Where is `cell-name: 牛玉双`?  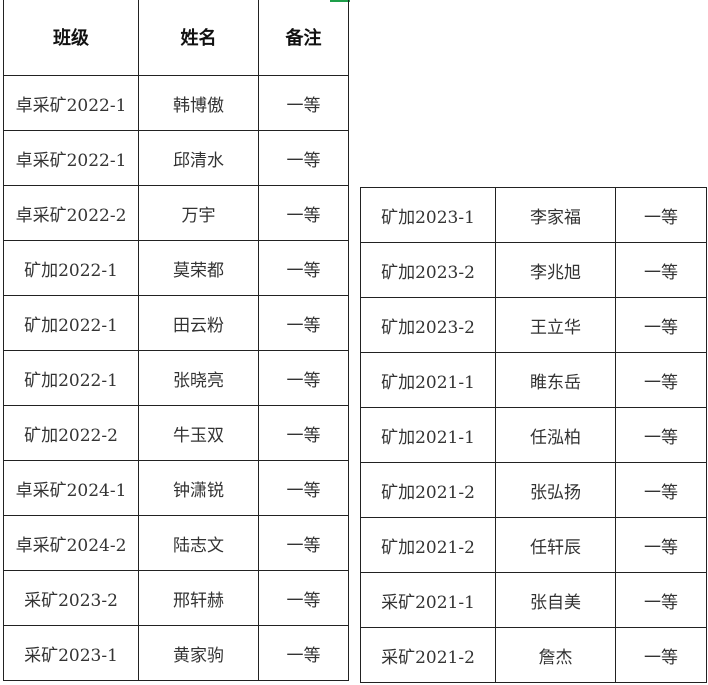 cell-name: 牛玉双 is located at coordinates (198, 433).